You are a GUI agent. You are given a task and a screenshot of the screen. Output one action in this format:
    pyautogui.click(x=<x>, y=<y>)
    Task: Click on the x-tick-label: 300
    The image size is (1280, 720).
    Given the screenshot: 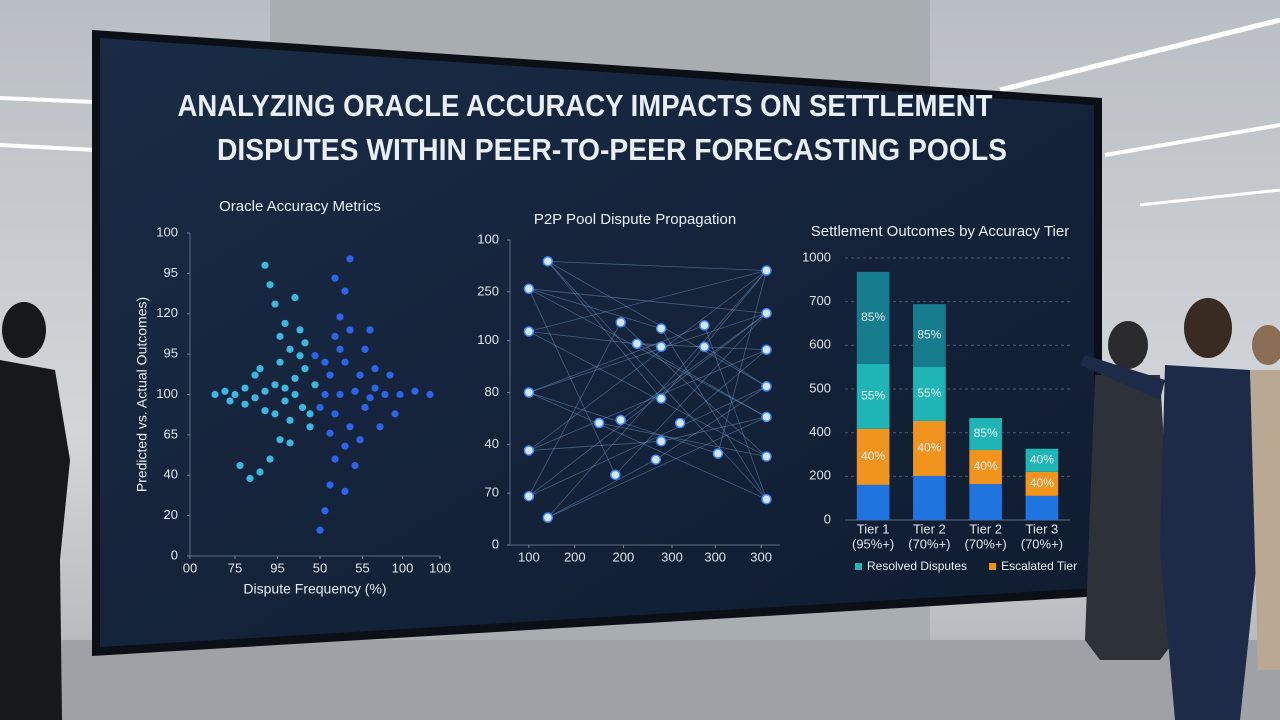 What is the action you would take?
    pyautogui.click(x=761, y=556)
    